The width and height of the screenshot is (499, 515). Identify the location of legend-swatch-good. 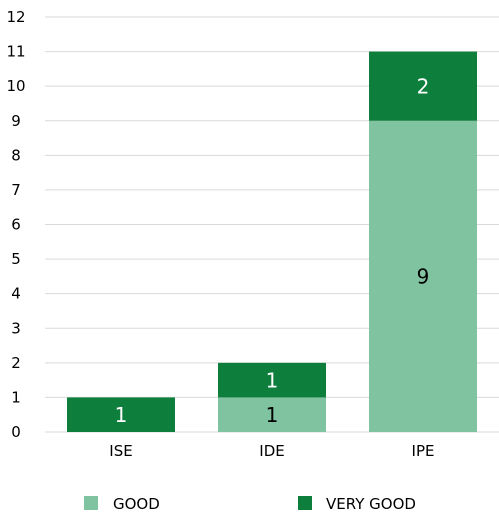
(91, 503).